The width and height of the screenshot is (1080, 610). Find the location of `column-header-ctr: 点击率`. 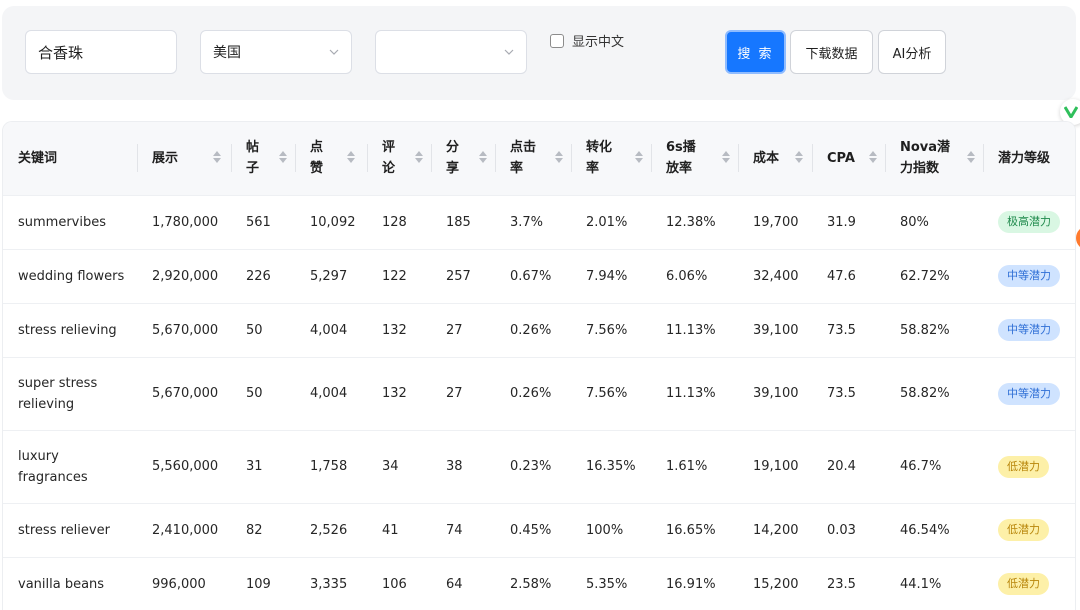

column-header-ctr: 点击率 is located at coordinates (533, 158).